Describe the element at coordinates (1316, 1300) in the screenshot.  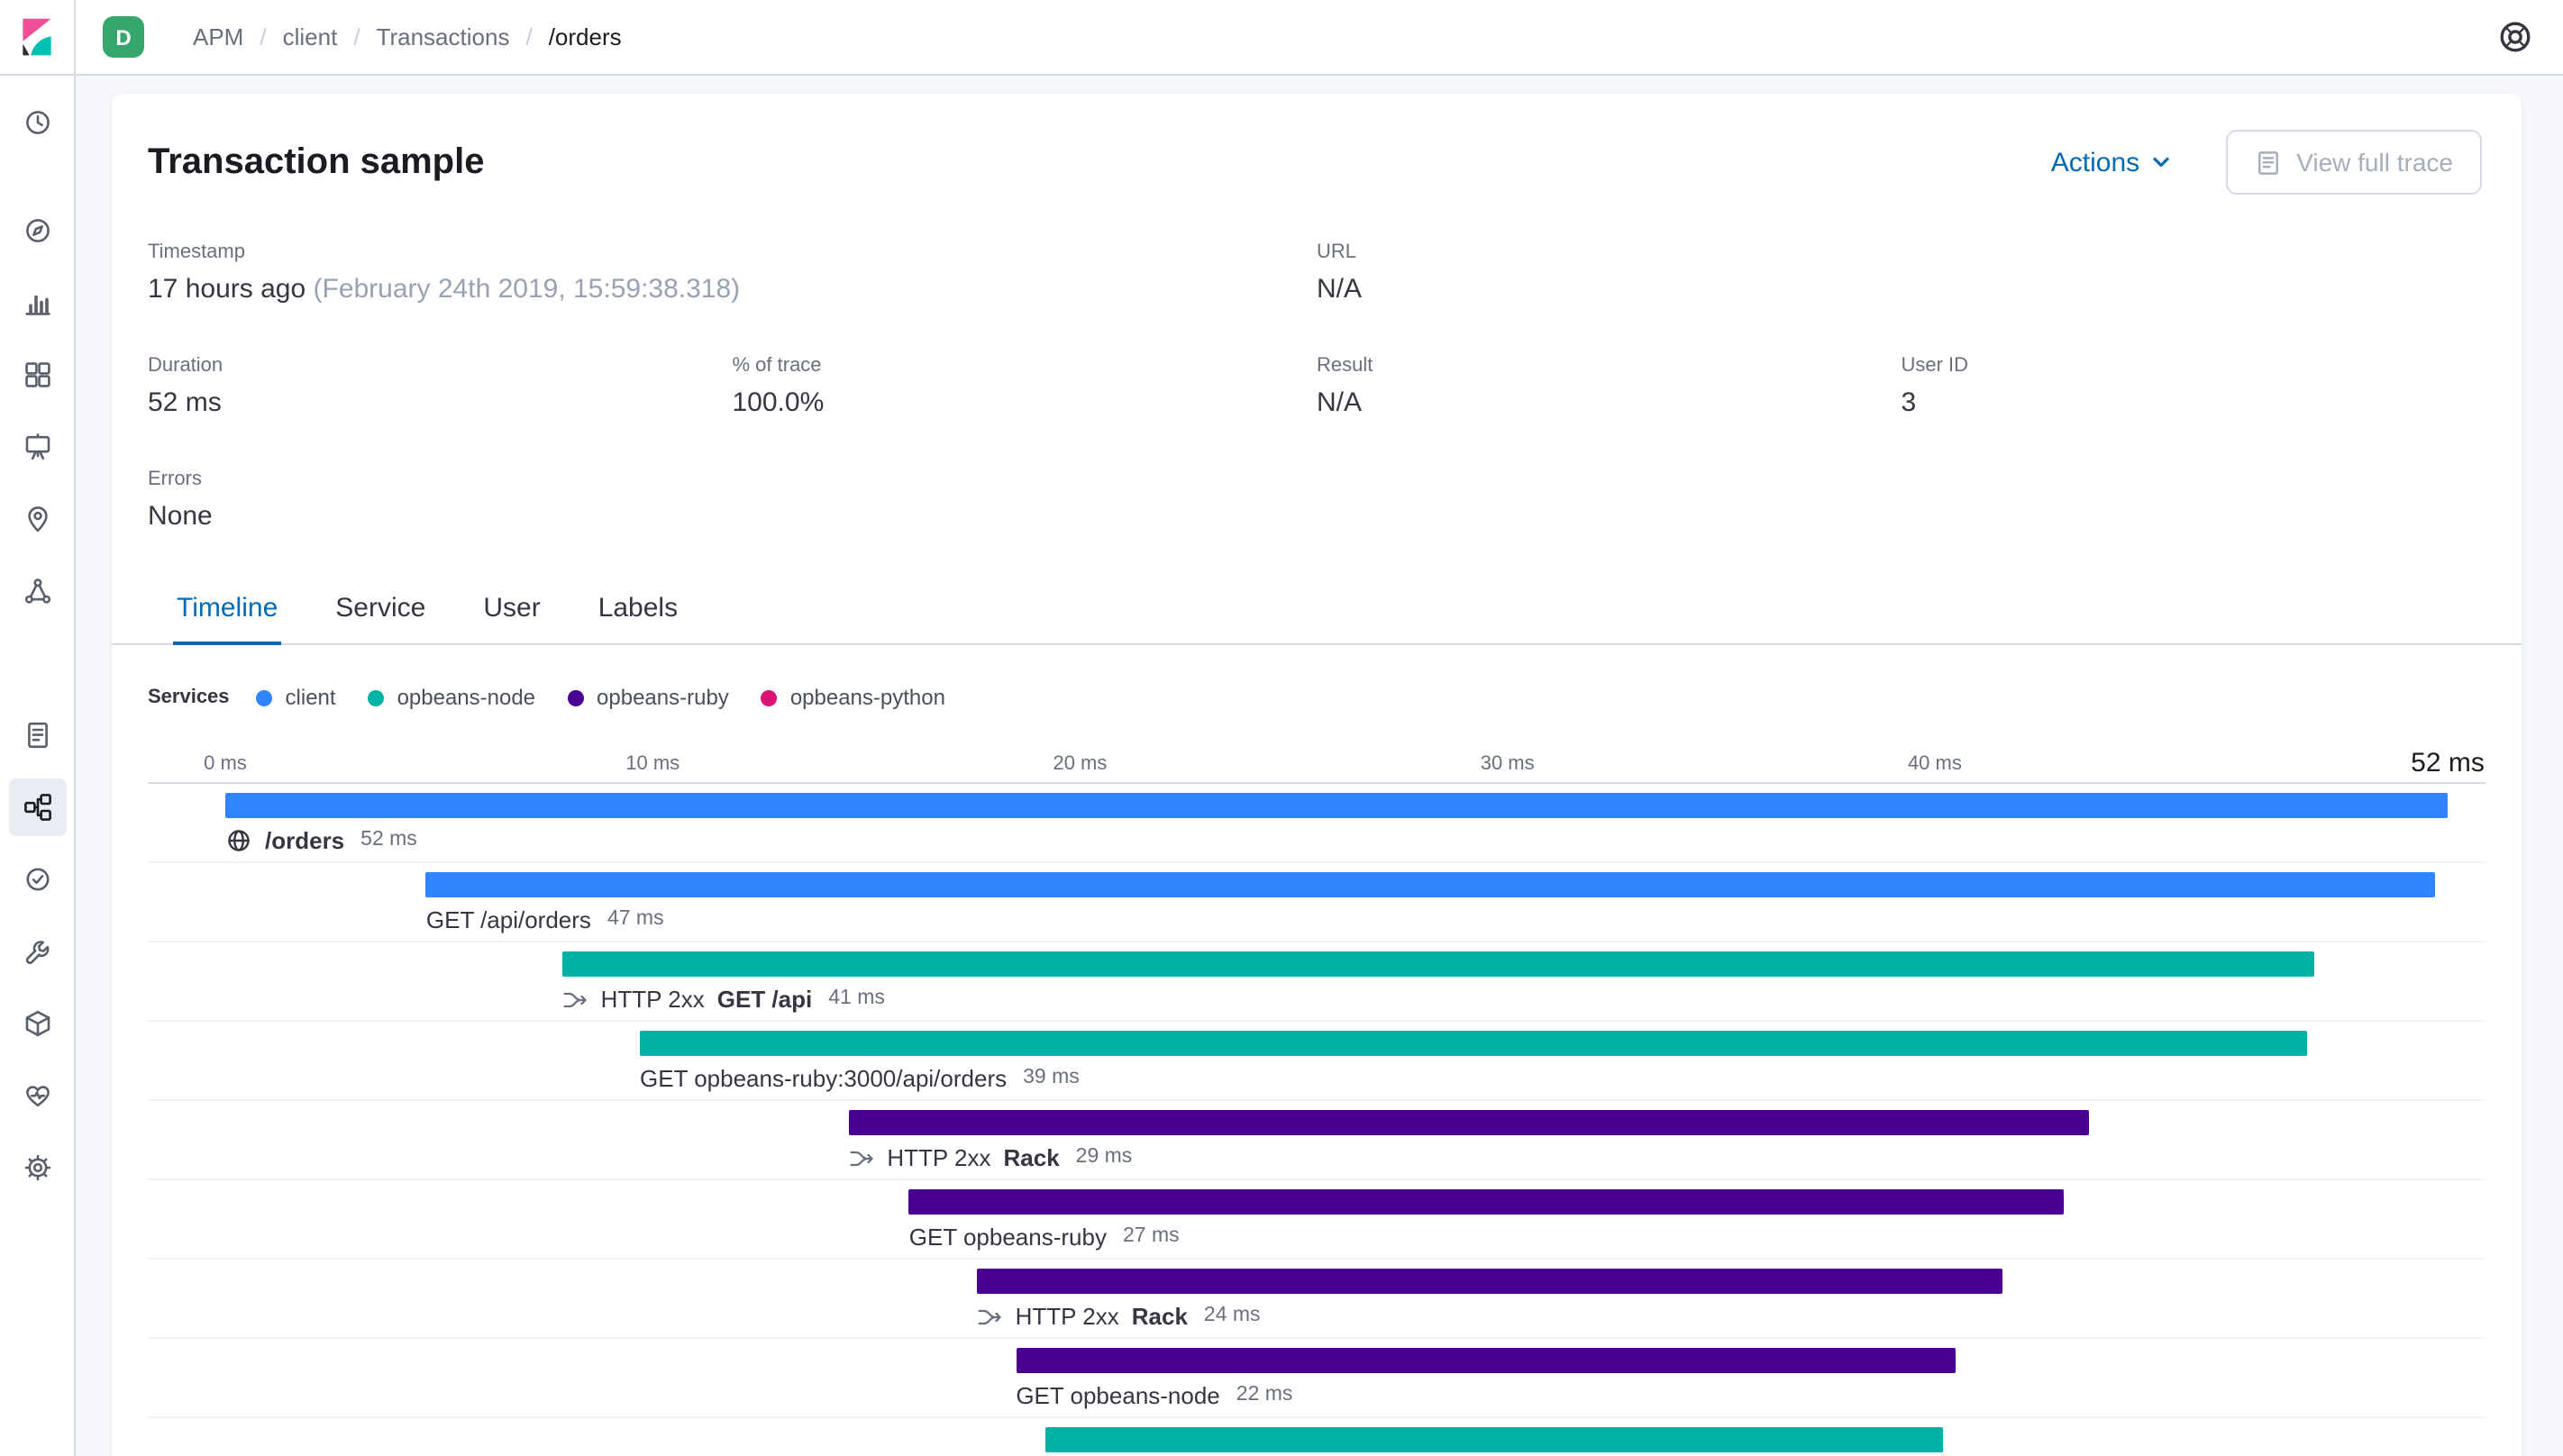
I see `waterfall-item: HTTP 2xx Rack 24 ms` at that location.